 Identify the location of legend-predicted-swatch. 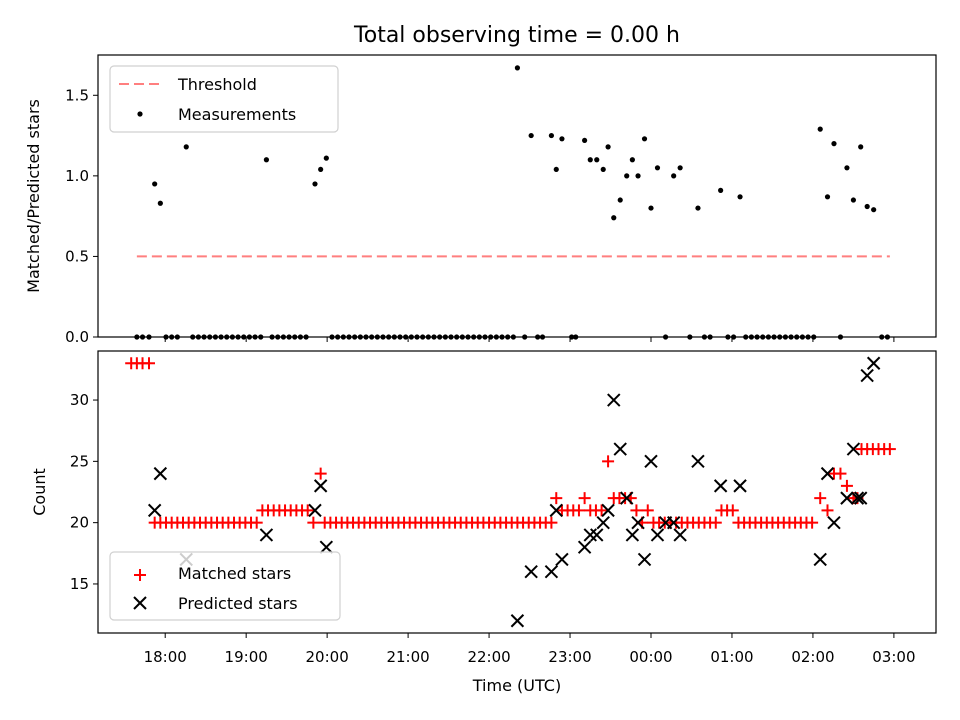
(140, 603).